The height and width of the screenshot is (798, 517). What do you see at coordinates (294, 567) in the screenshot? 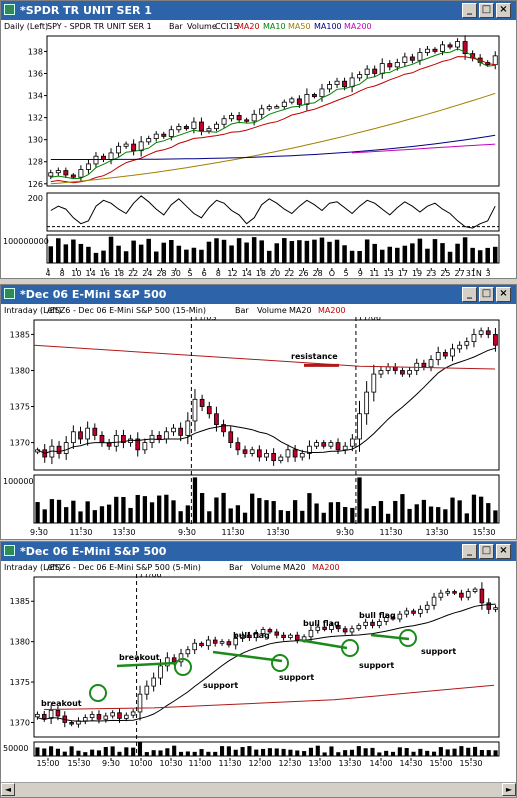
I see `legend-item: MA20` at bounding box center [294, 567].